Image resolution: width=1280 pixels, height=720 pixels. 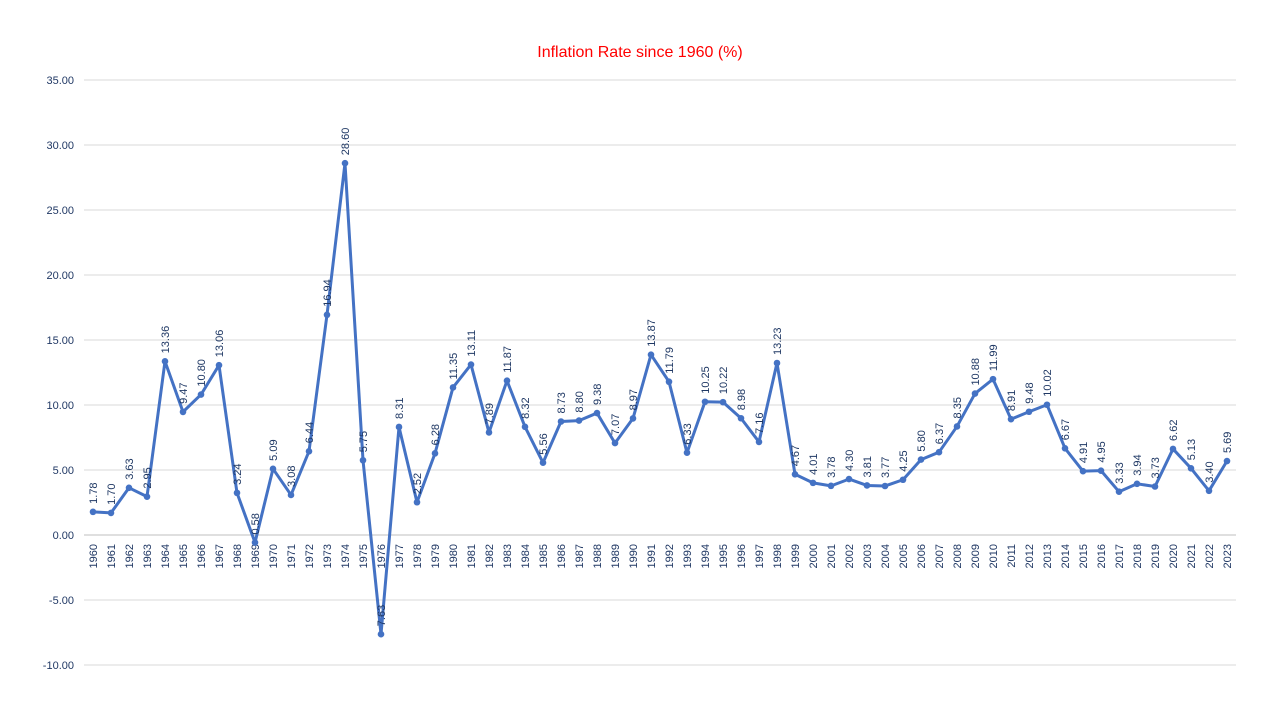 What do you see at coordinates (850, 556) in the screenshot?
I see `x-tick-label: 2002` at bounding box center [850, 556].